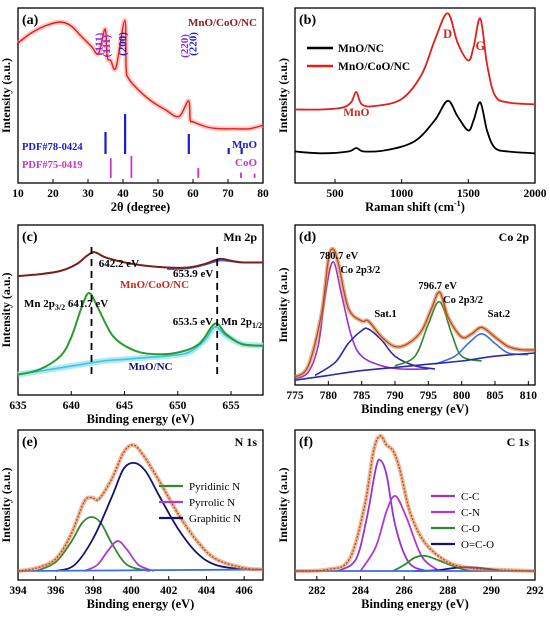 The width and height of the screenshot is (550, 642). What do you see at coordinates (480, 46) in the screenshot?
I see `annotation-g-band: G` at bounding box center [480, 46].